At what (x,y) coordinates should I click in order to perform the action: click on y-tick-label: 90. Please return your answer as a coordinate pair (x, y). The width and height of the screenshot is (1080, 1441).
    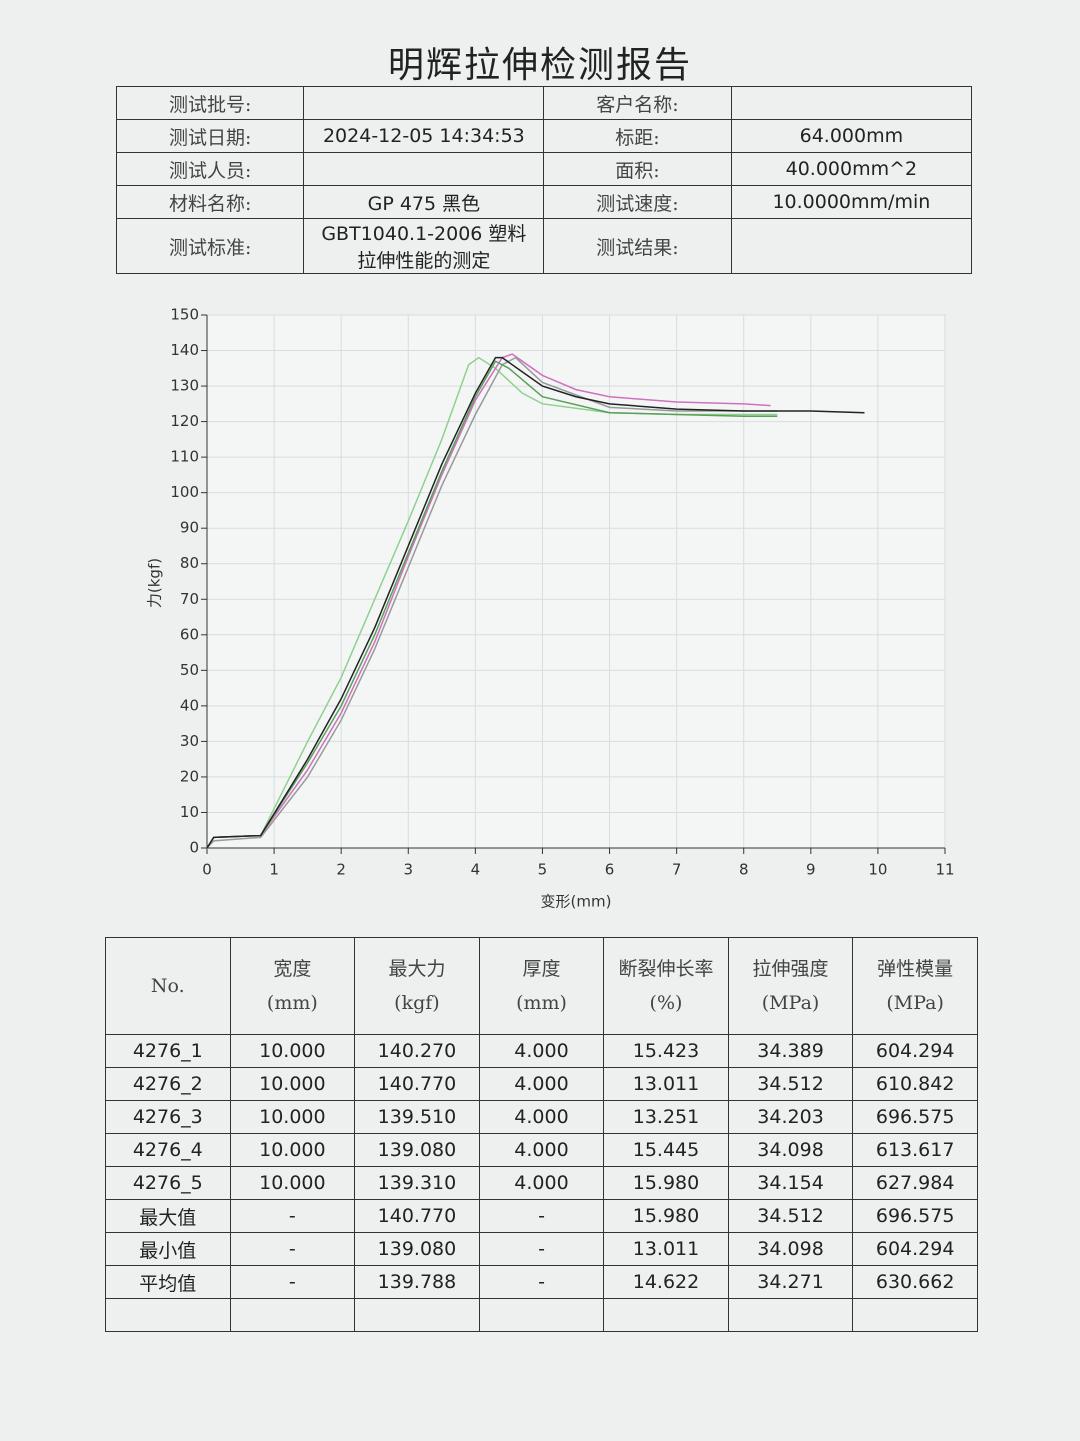
    Looking at the image, I should click on (189, 528).